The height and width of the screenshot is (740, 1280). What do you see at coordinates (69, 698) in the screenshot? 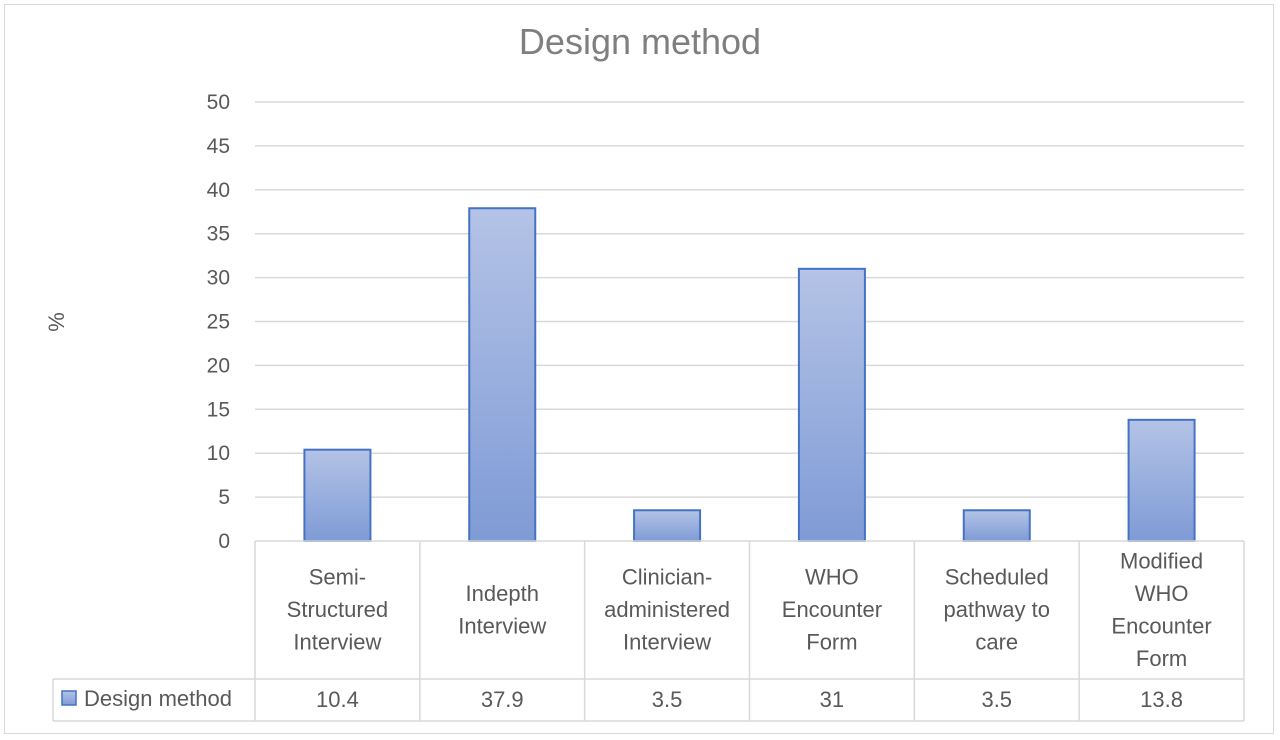
I see `legend-key` at bounding box center [69, 698].